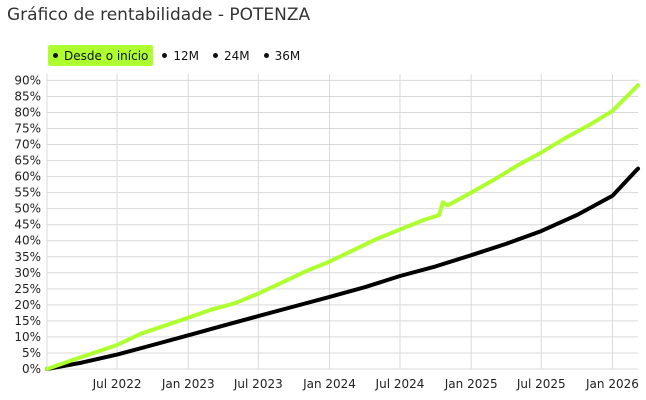  I want to click on y-tick-label: 80%, so click(27, 112).